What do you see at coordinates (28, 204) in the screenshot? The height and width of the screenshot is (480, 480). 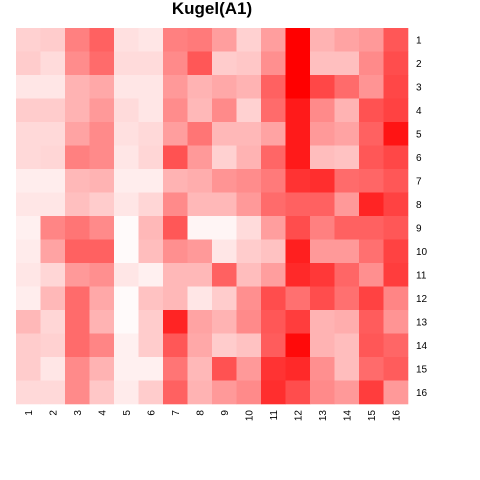 I see `heatmap-cell-r8-c1` at bounding box center [28, 204].